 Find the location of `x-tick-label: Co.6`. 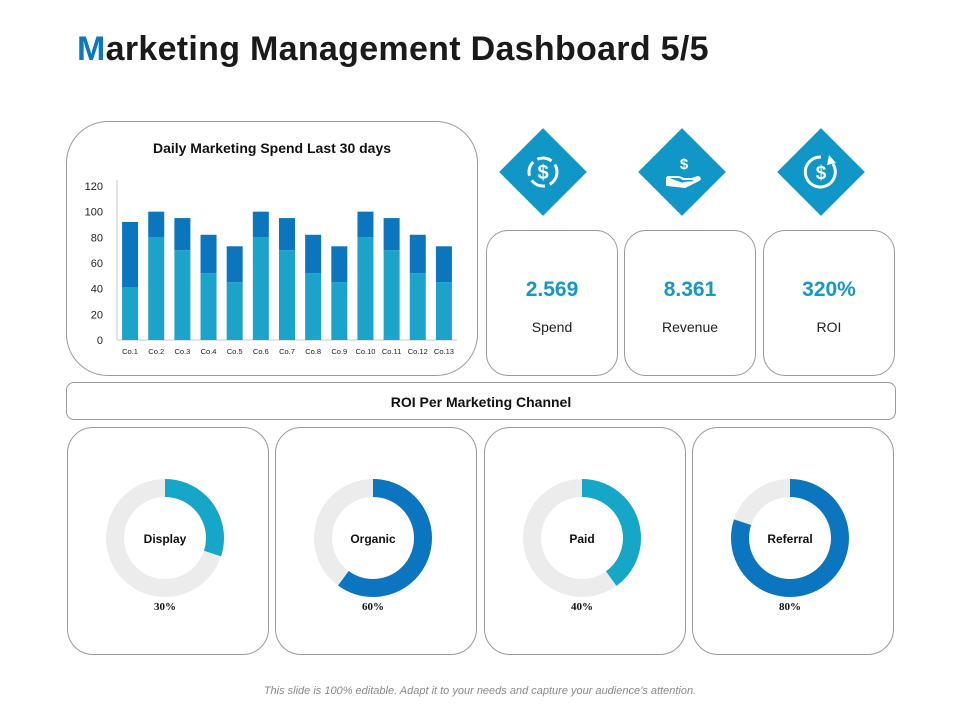

x-tick-label: Co.6 is located at coordinates (261, 351).